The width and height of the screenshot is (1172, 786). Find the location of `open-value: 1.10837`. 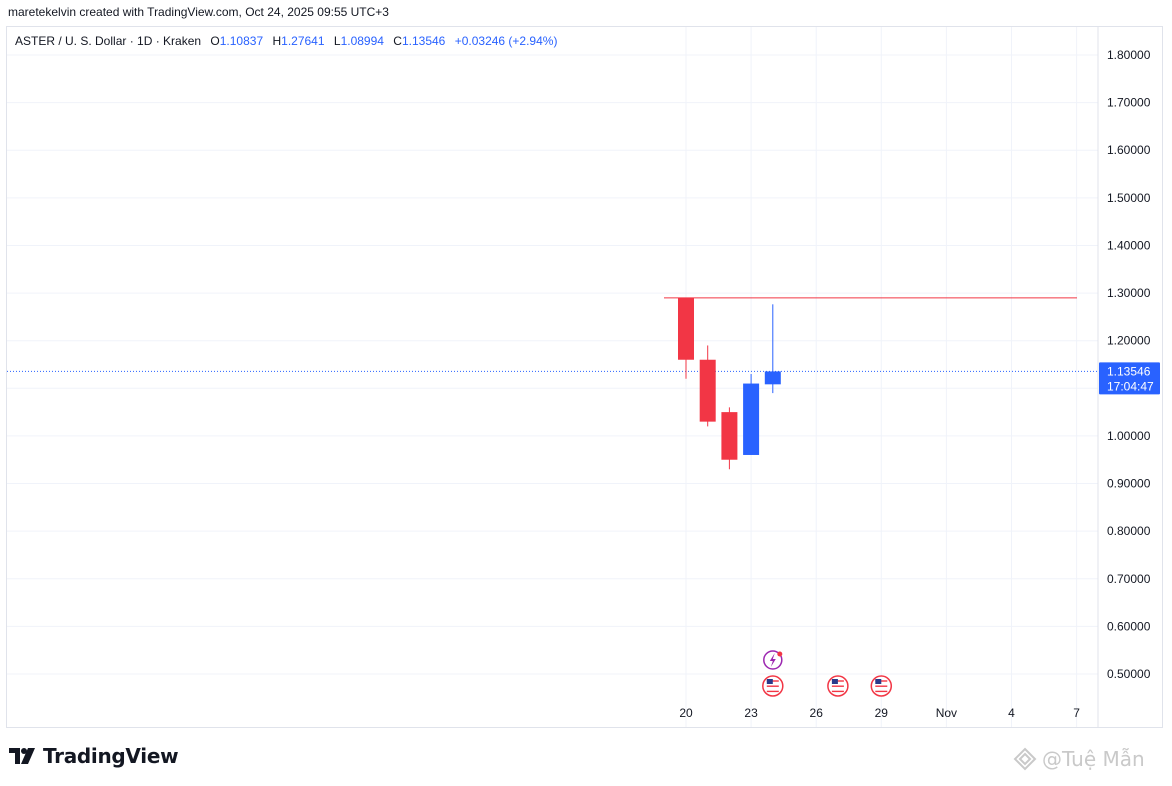

open-value: 1.10837 is located at coordinates (241, 41).